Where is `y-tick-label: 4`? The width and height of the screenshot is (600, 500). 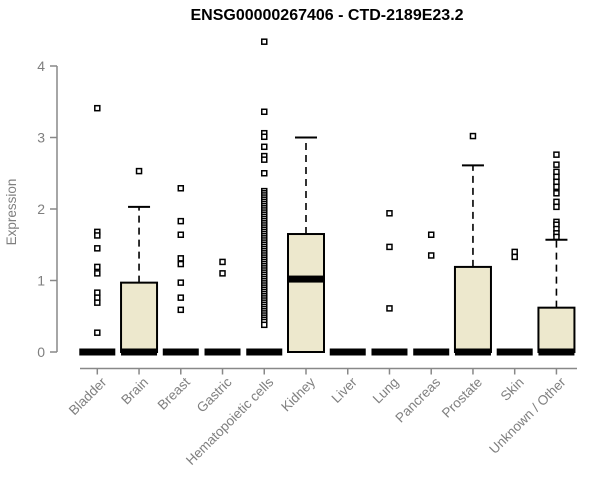 y-tick-label: 4 is located at coordinates (41, 66).